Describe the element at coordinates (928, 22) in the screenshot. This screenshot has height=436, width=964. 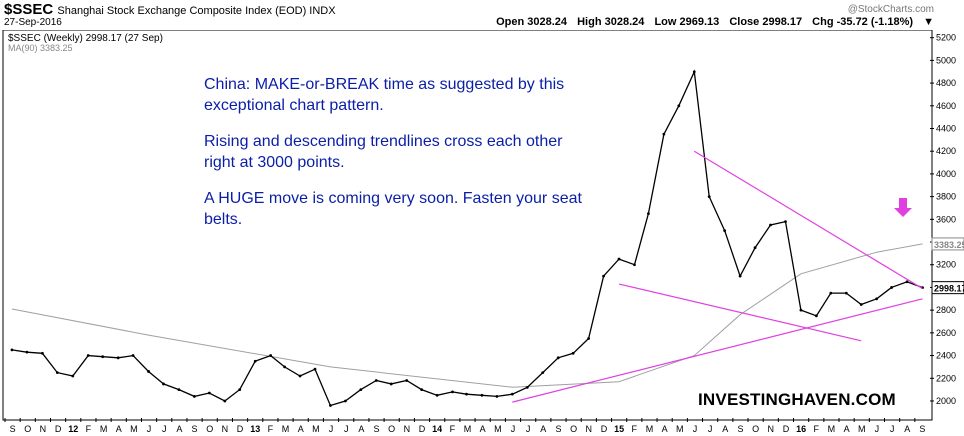
I see `change-arrow-icon: ▼` at that location.